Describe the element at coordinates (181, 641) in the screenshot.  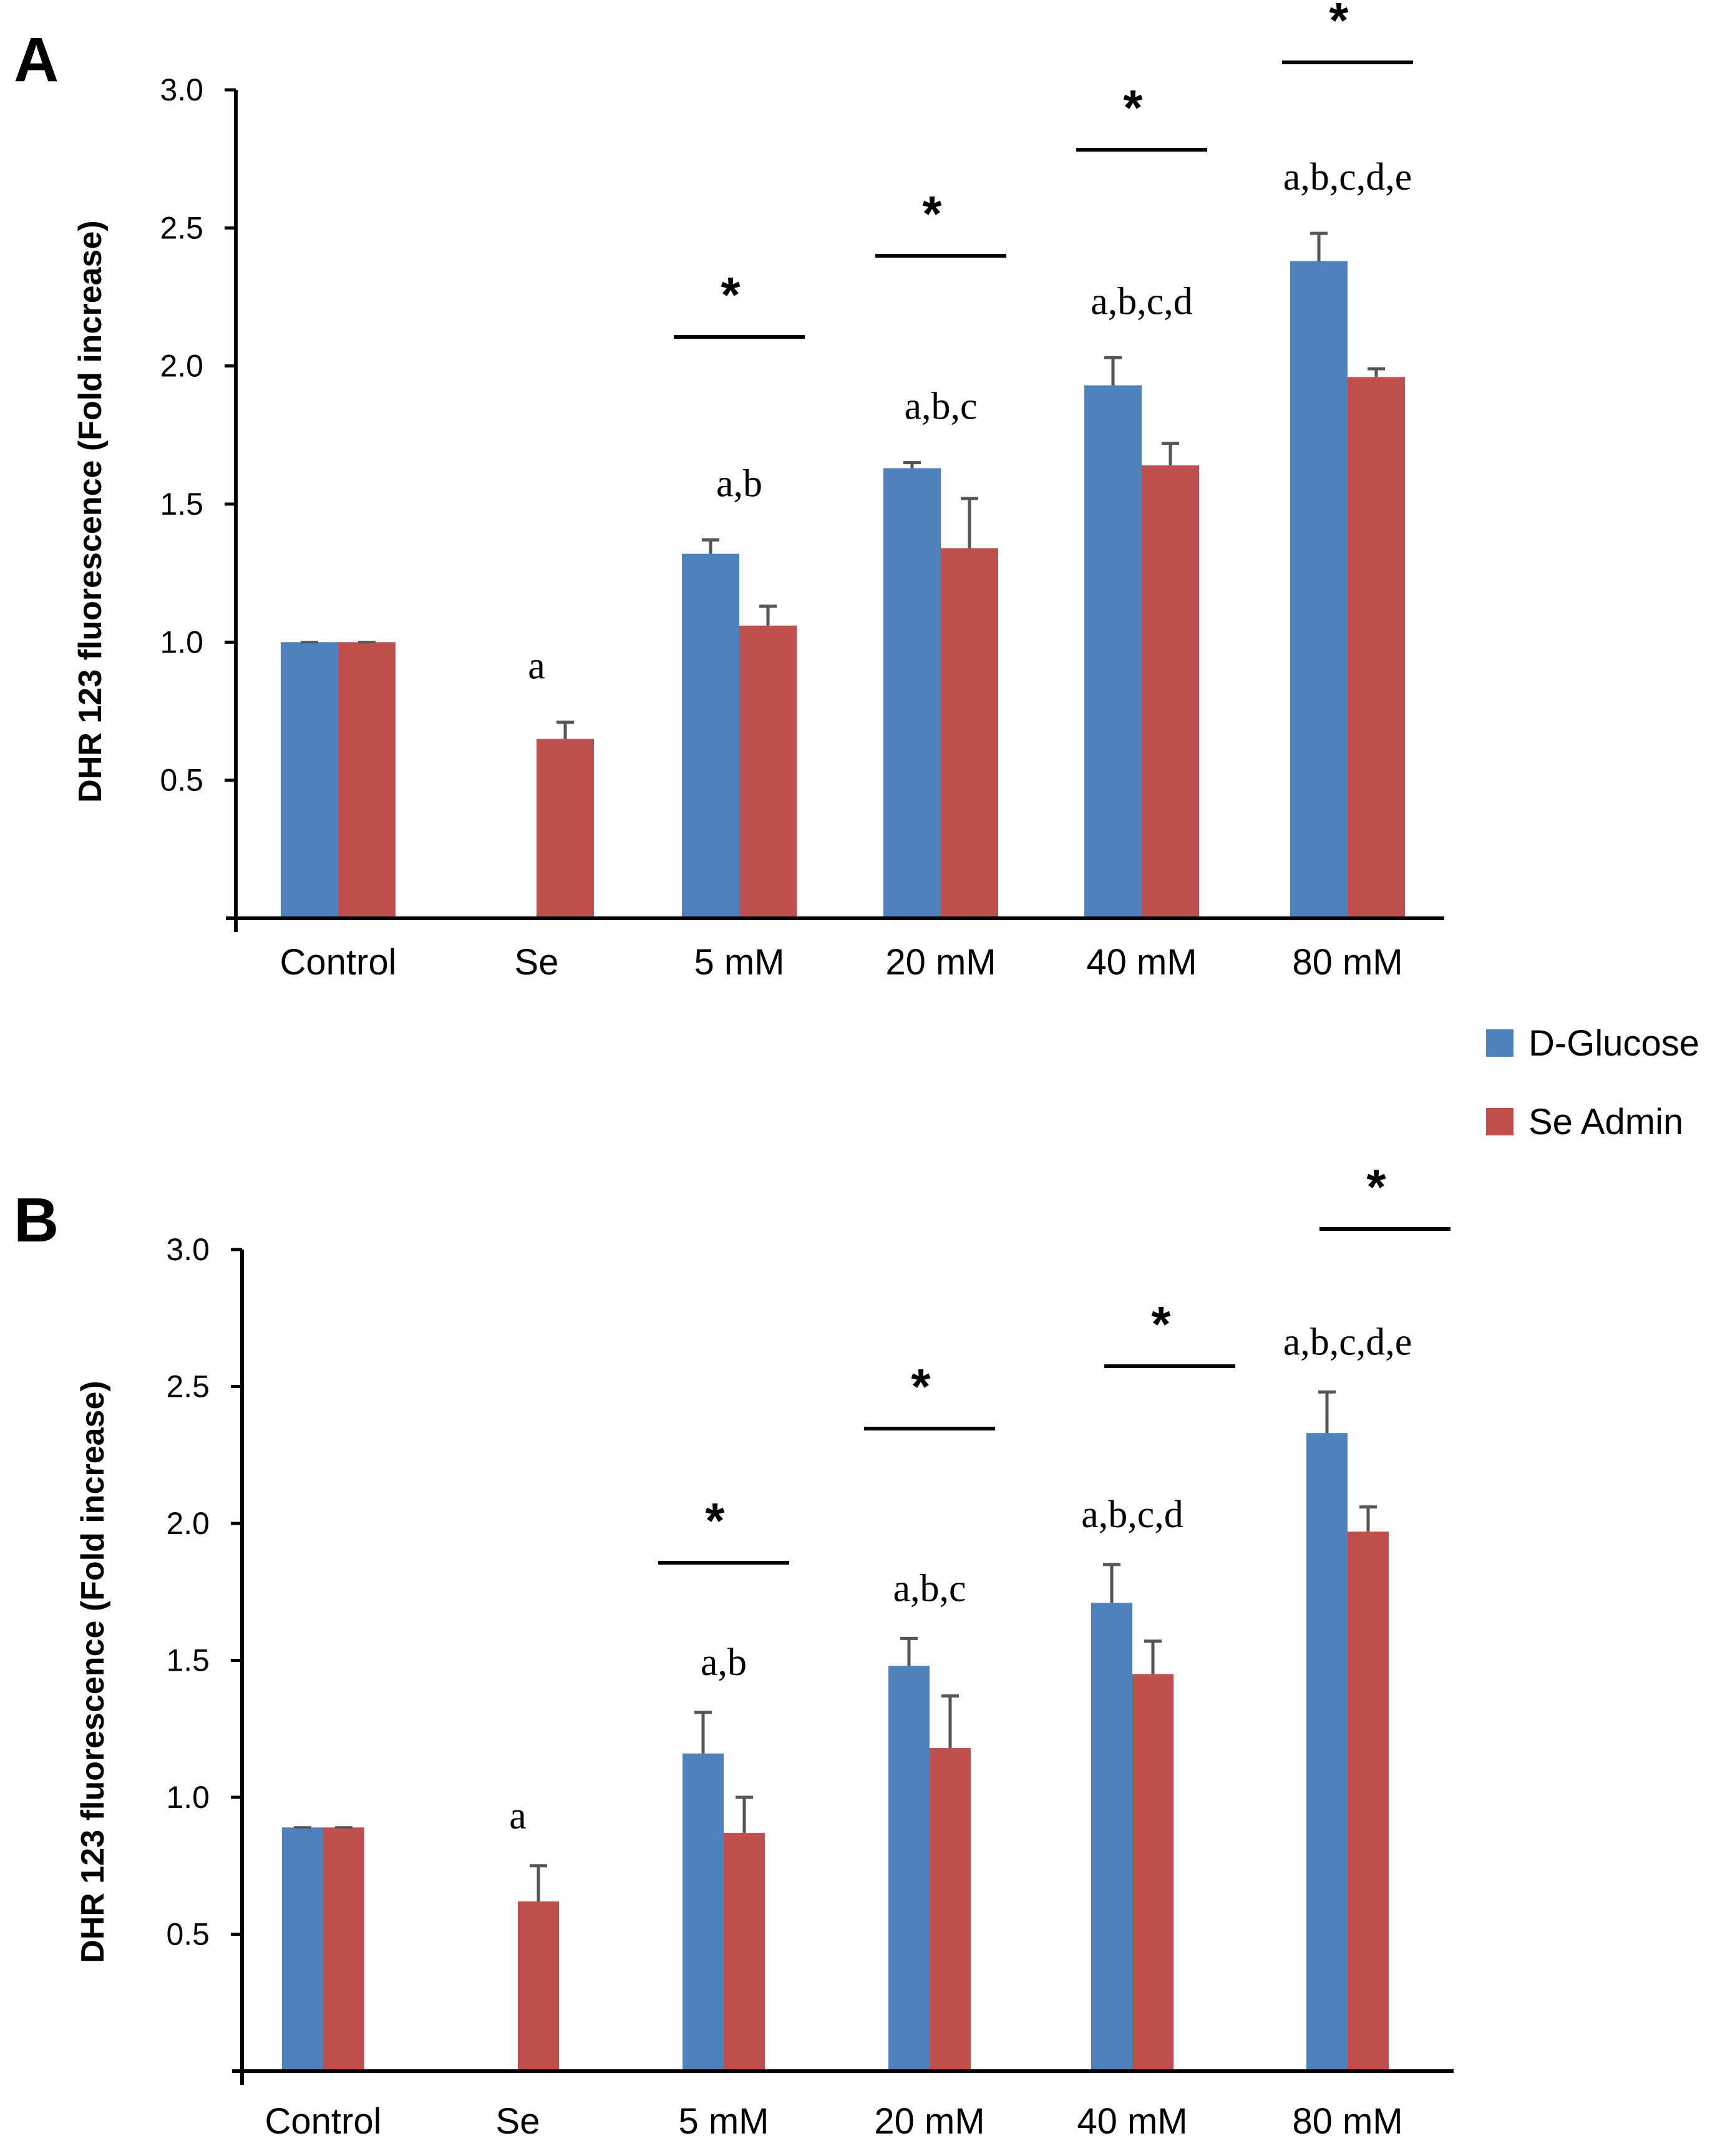
I see `panel-a-y-tick-label: 1.0` at that location.